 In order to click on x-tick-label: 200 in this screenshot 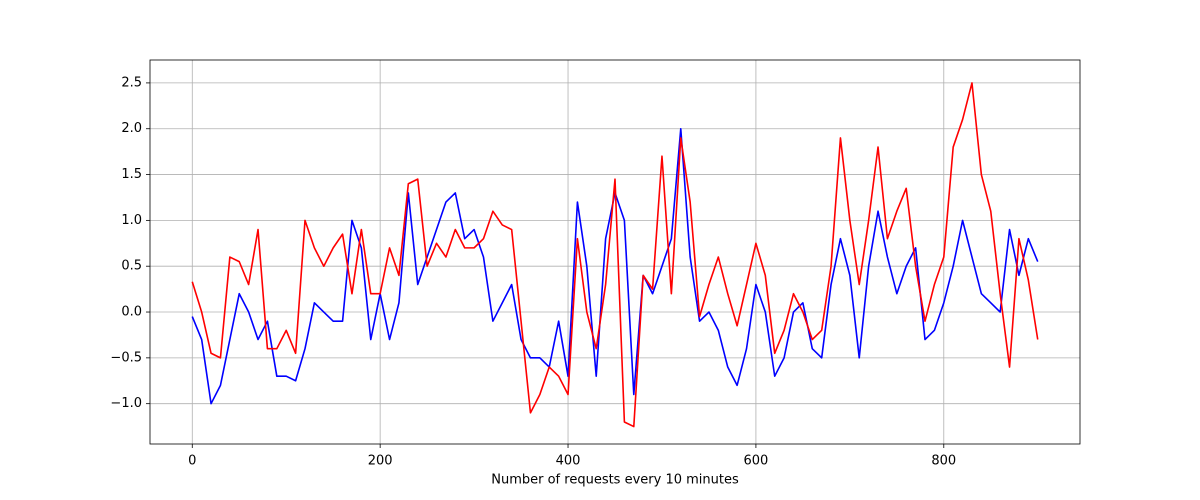, I will do `click(380, 461)`.